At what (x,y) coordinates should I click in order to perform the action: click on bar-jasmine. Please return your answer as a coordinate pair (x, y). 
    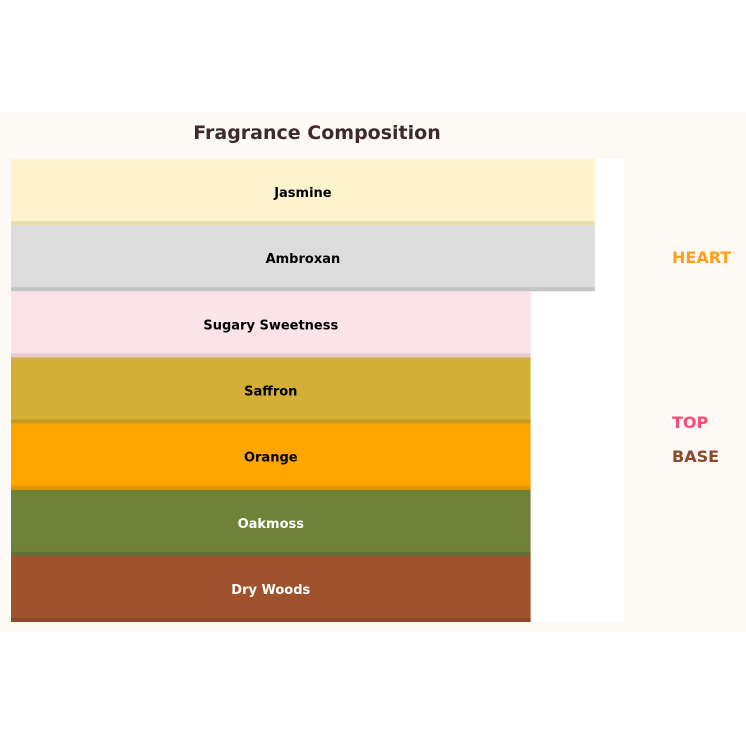
    Looking at the image, I should click on (303, 192).